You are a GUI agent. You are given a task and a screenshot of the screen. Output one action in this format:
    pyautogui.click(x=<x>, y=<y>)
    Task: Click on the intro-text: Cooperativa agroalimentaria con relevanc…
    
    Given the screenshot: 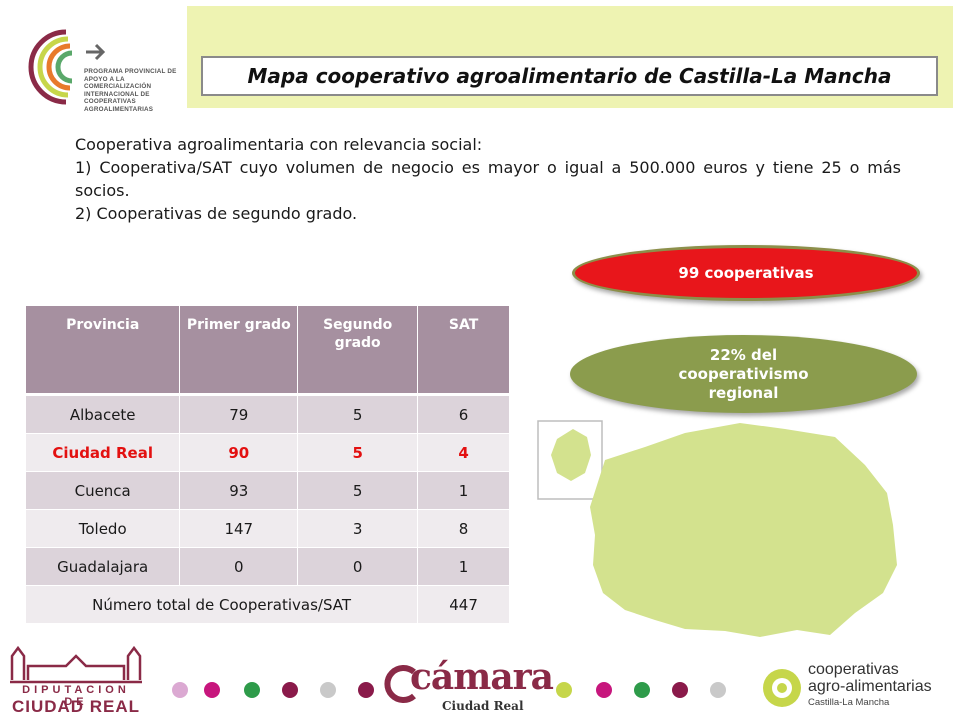 What is the action you would take?
    pyautogui.click(x=488, y=179)
    